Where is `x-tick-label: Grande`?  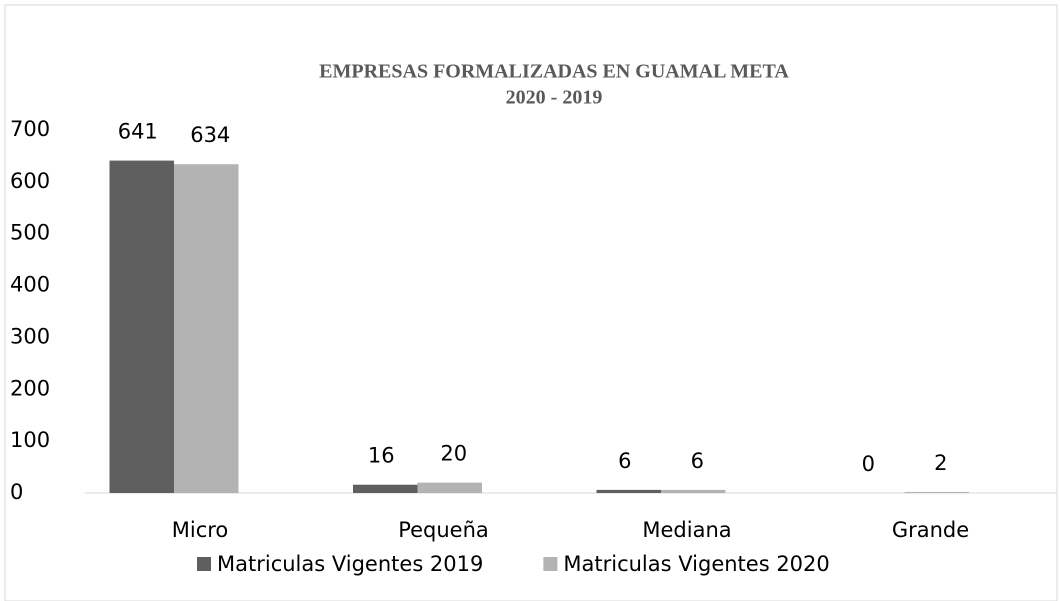 x-tick-label: Grande is located at coordinates (930, 530).